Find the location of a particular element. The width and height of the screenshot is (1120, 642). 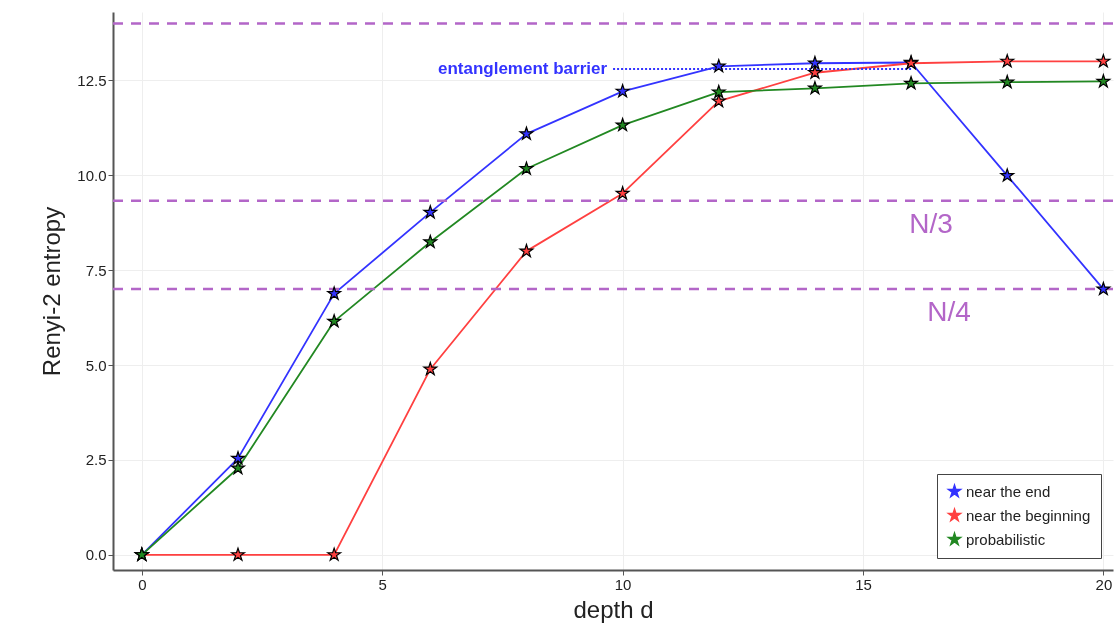

y-tick-label: 0.0 is located at coordinates (96, 555).